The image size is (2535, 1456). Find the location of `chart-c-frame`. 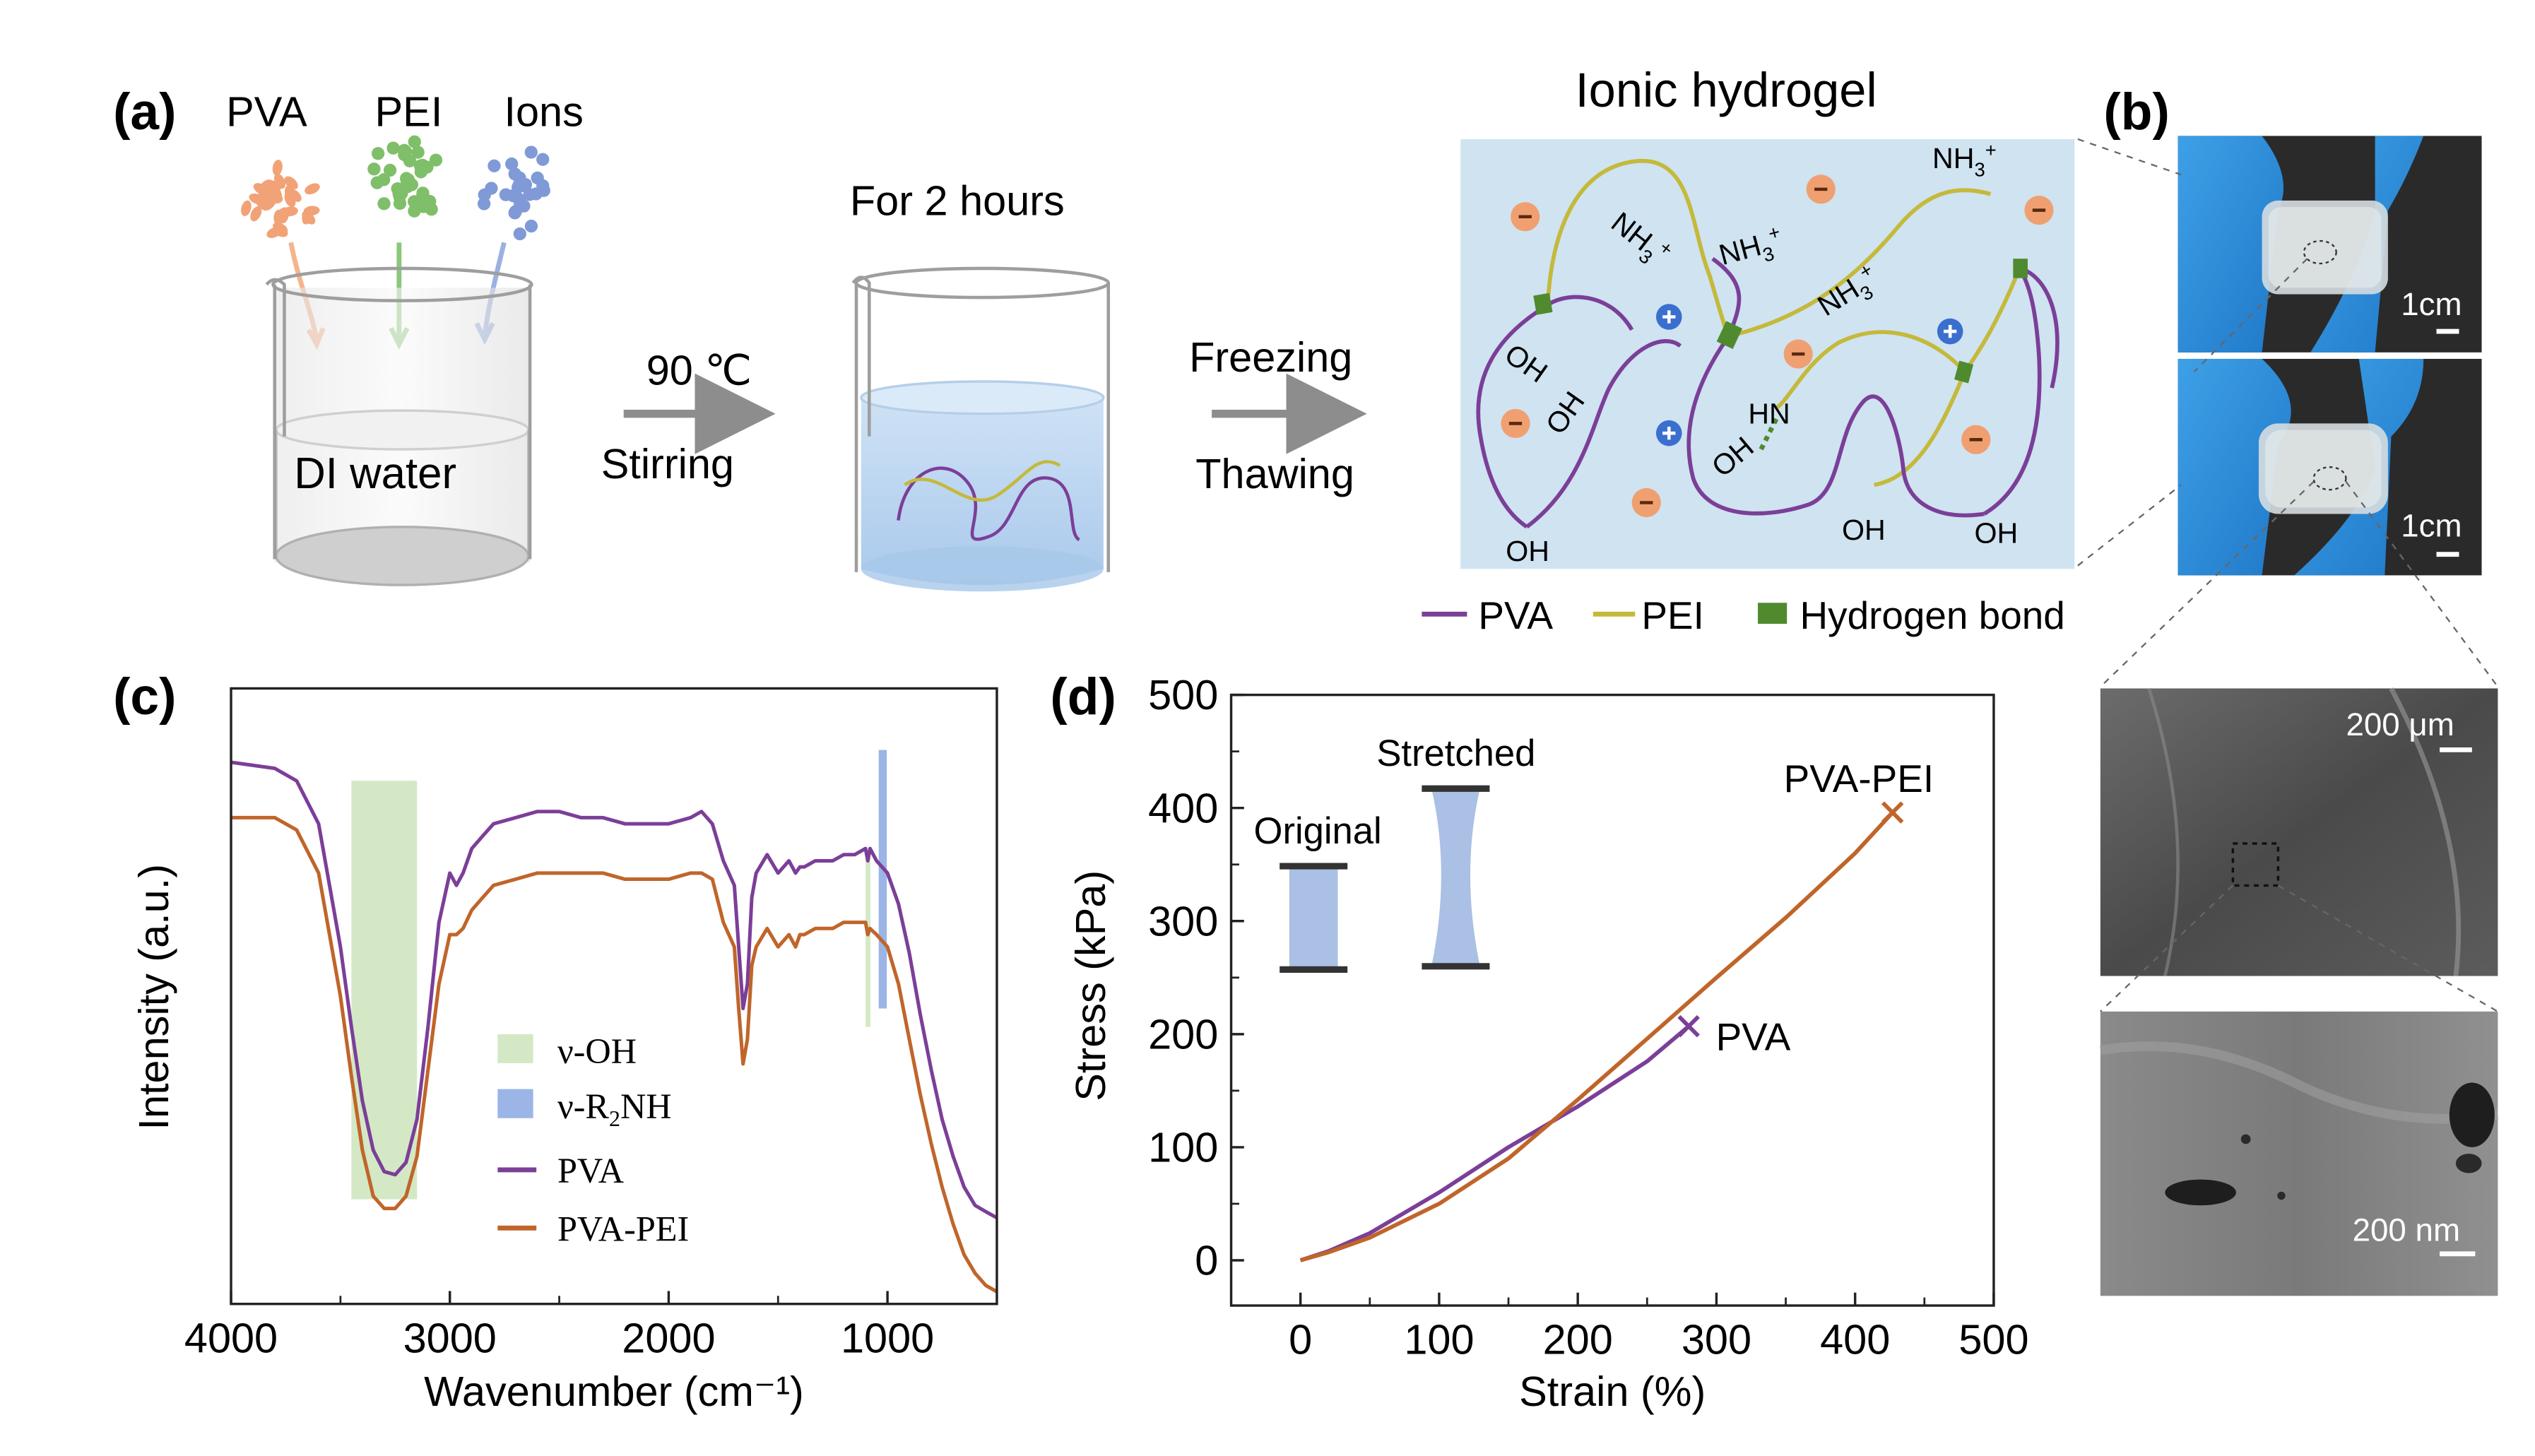

chart-c-frame is located at coordinates (614, 997).